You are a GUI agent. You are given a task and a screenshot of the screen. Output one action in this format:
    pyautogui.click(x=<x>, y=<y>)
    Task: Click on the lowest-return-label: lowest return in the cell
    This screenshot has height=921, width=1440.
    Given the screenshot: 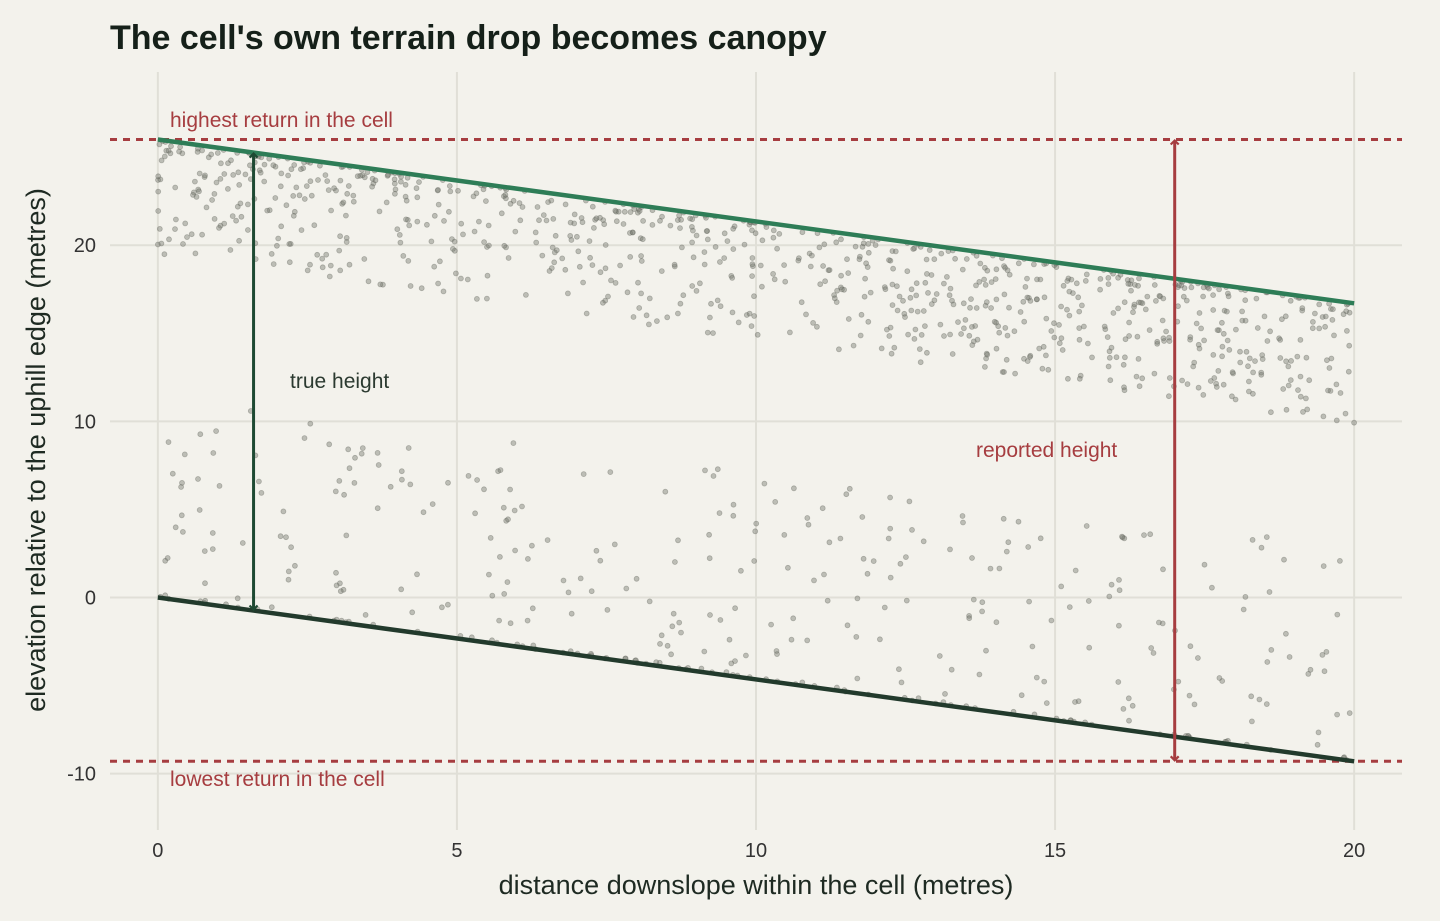 What is the action you would take?
    pyautogui.click(x=277, y=779)
    